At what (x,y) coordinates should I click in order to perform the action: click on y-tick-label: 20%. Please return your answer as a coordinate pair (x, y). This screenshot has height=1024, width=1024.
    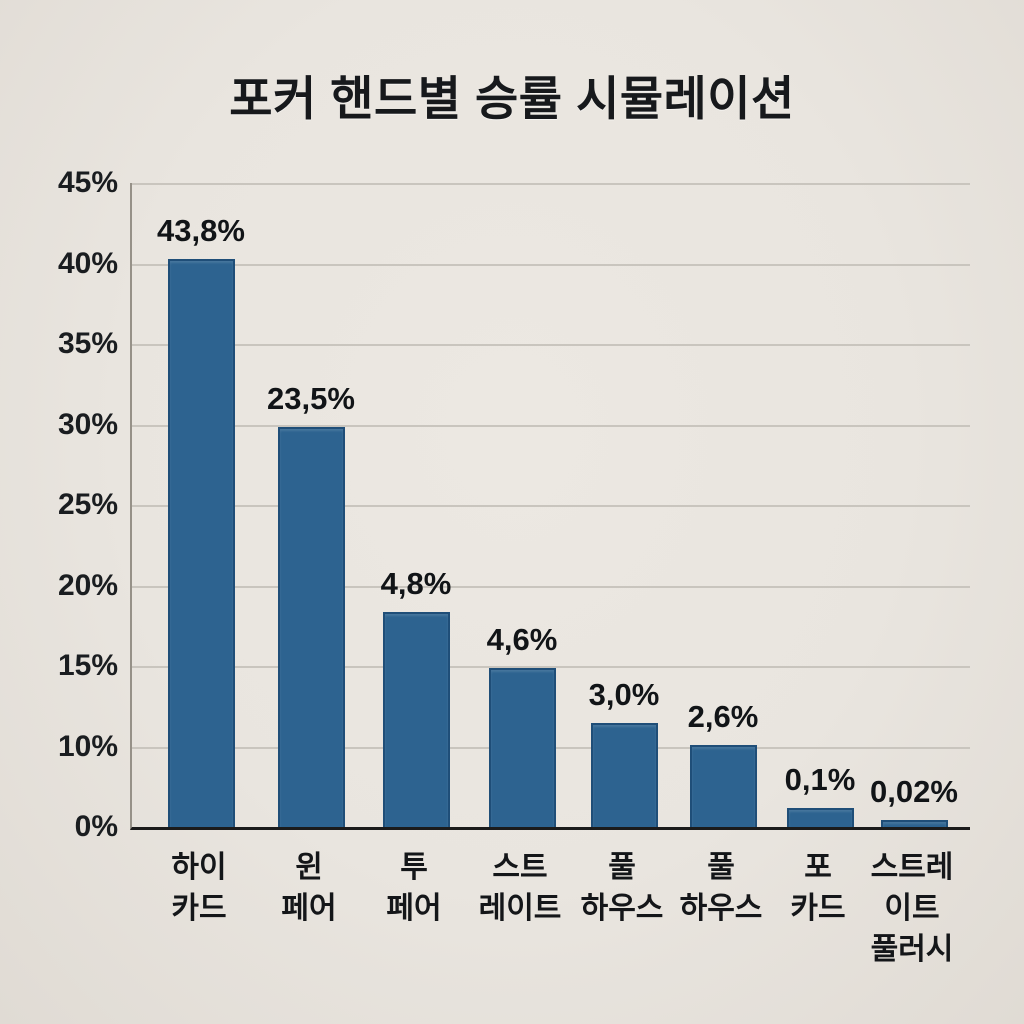
    Looking at the image, I should click on (87, 585).